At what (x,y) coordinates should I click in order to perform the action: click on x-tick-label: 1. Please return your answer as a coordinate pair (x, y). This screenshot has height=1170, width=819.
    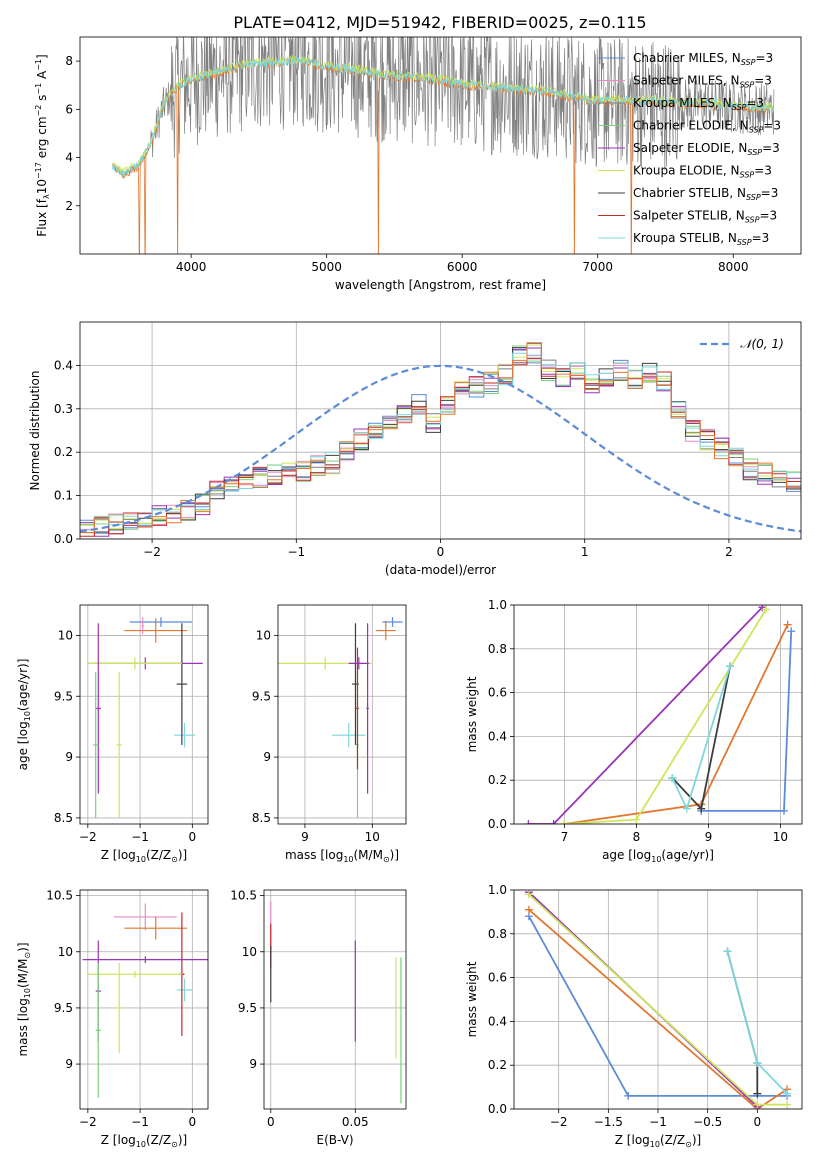
    Looking at the image, I should click on (585, 552).